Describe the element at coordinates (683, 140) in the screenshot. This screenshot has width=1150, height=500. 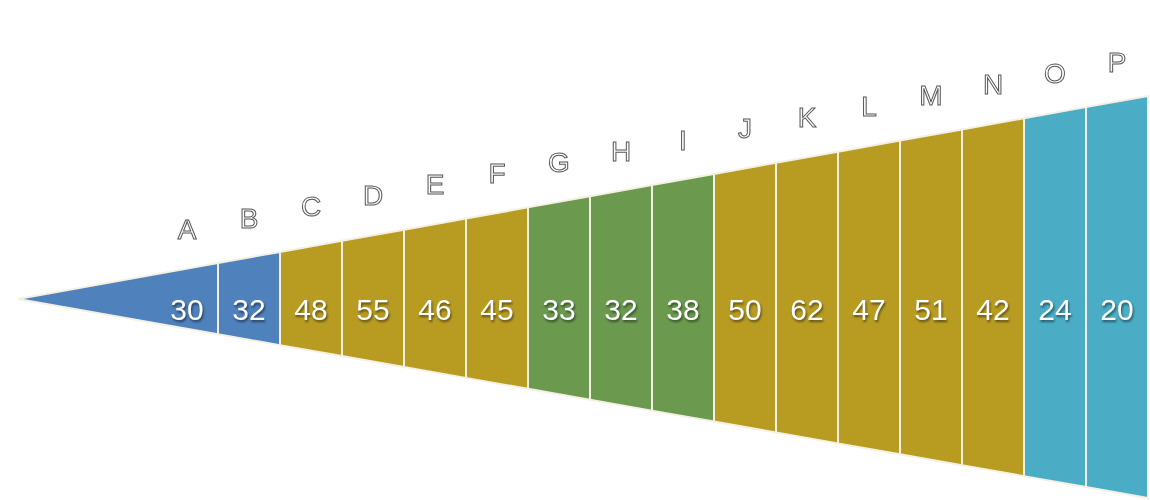
I see `category-label: I` at that location.